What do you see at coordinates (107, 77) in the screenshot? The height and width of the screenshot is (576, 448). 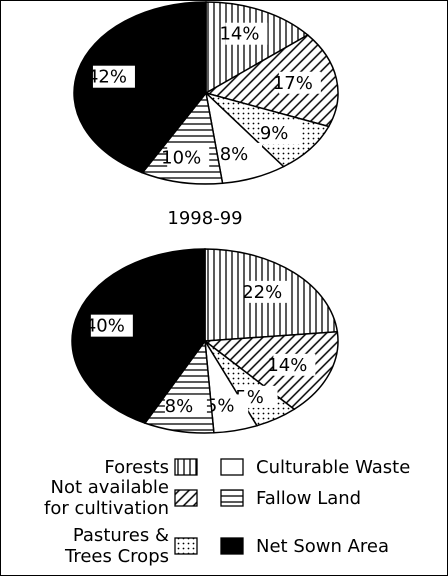 I see `data-label: 42%` at bounding box center [107, 77].